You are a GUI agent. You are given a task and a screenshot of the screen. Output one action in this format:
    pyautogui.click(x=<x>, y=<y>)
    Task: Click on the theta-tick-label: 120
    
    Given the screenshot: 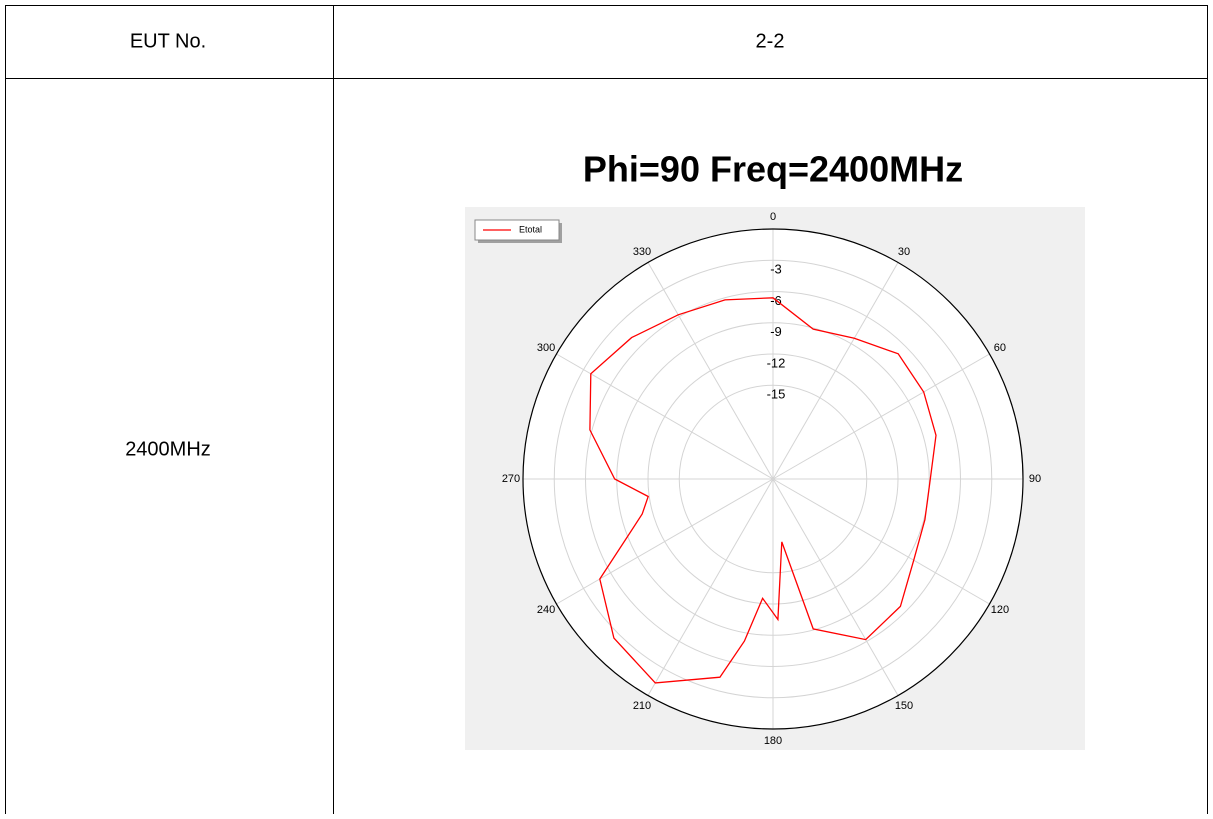 What is the action you would take?
    pyautogui.click(x=1000, y=610)
    